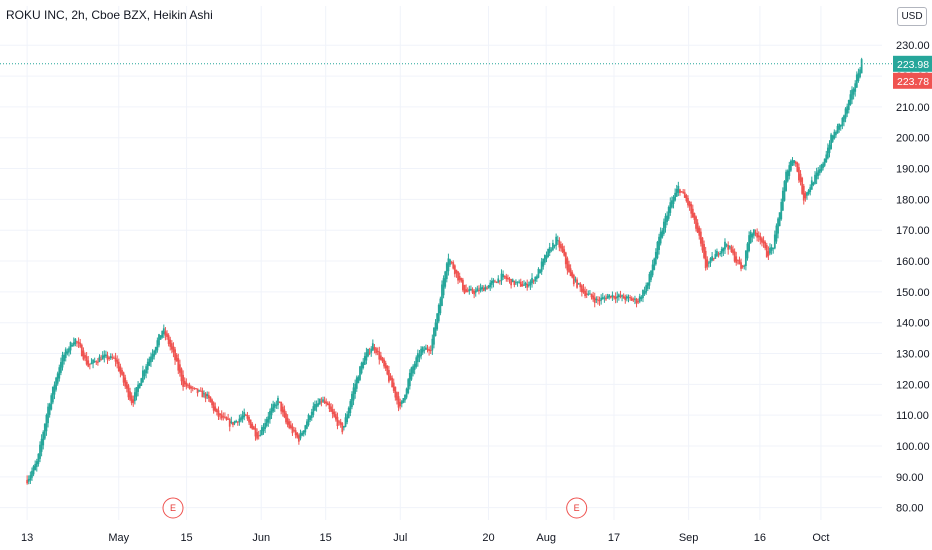 The width and height of the screenshot is (932, 550). What do you see at coordinates (912, 72) in the screenshot?
I see `price-badges: 223.98 223.78` at bounding box center [912, 72].